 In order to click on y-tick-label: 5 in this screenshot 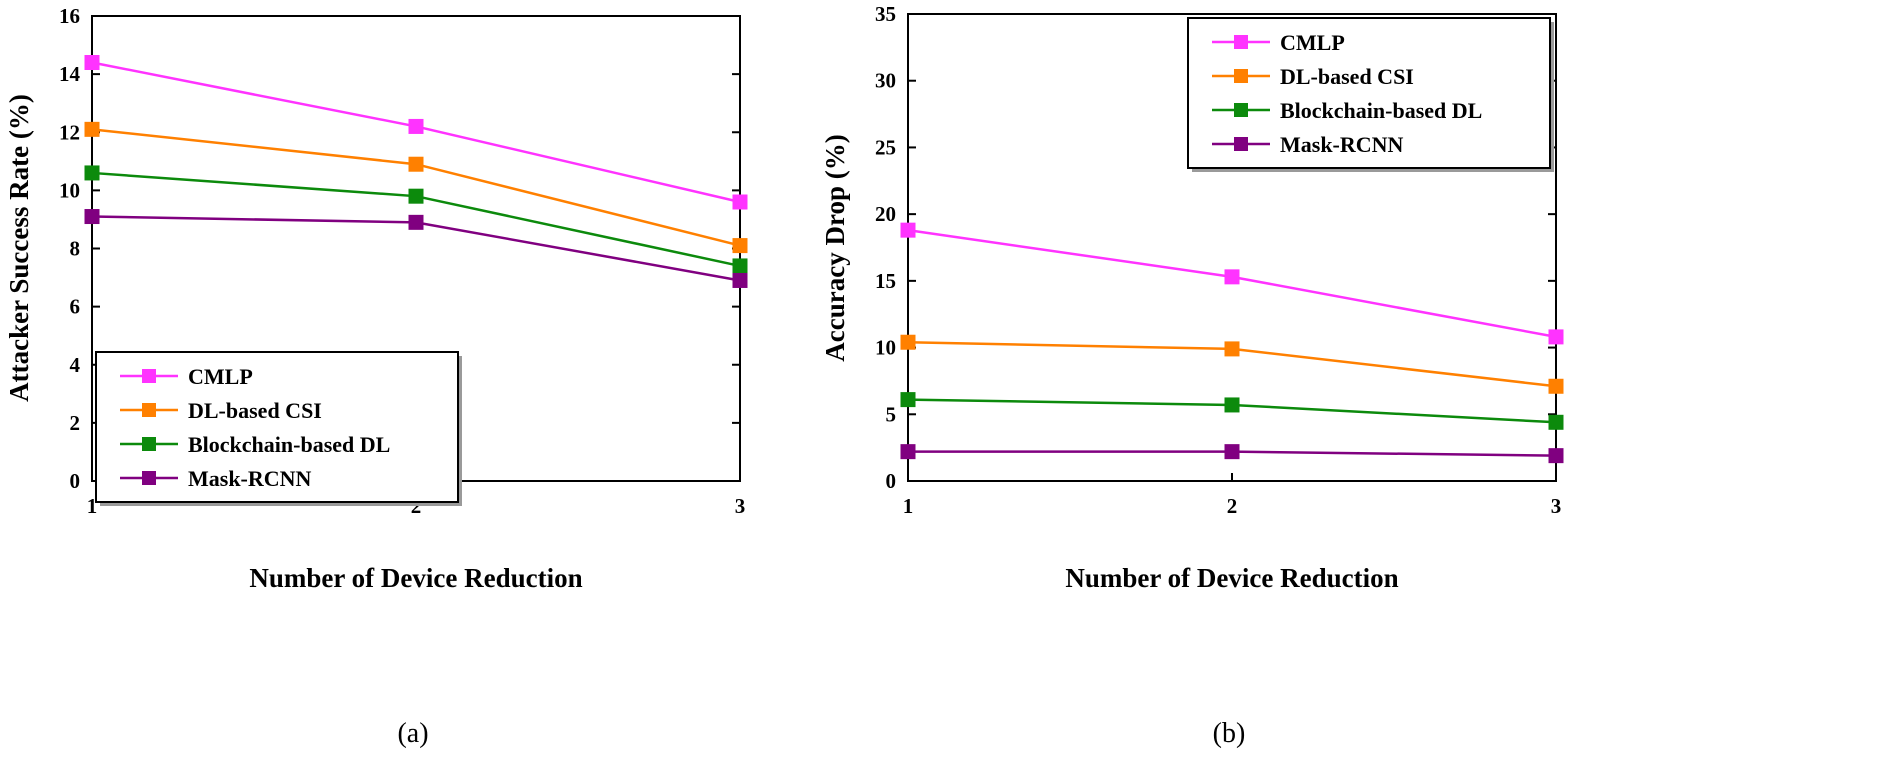, I will do `click(891, 414)`.